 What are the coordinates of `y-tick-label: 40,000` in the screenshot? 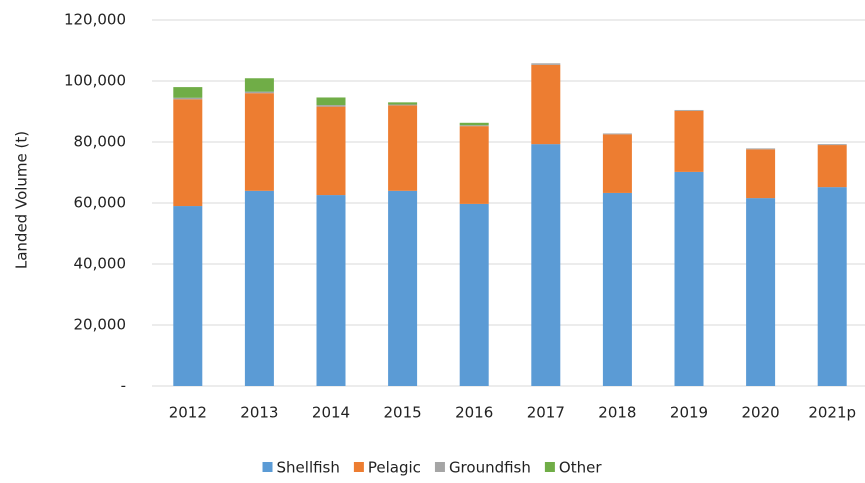 It's located at (100, 264).